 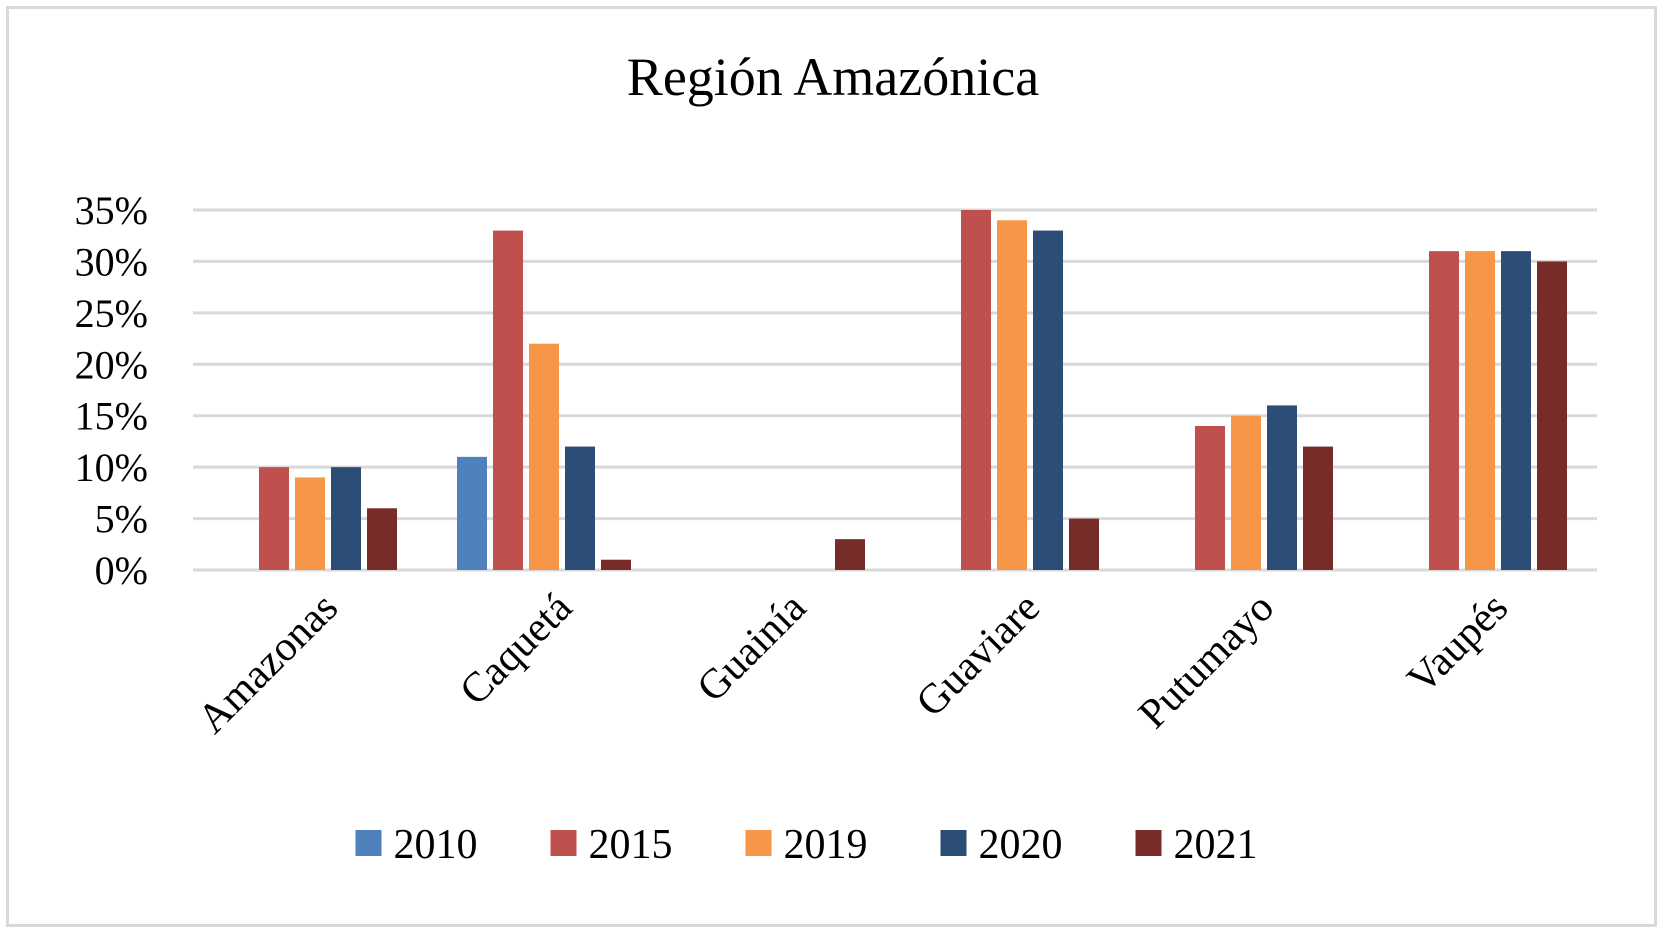 I want to click on bar-2021-guaviare, so click(x=1084, y=544).